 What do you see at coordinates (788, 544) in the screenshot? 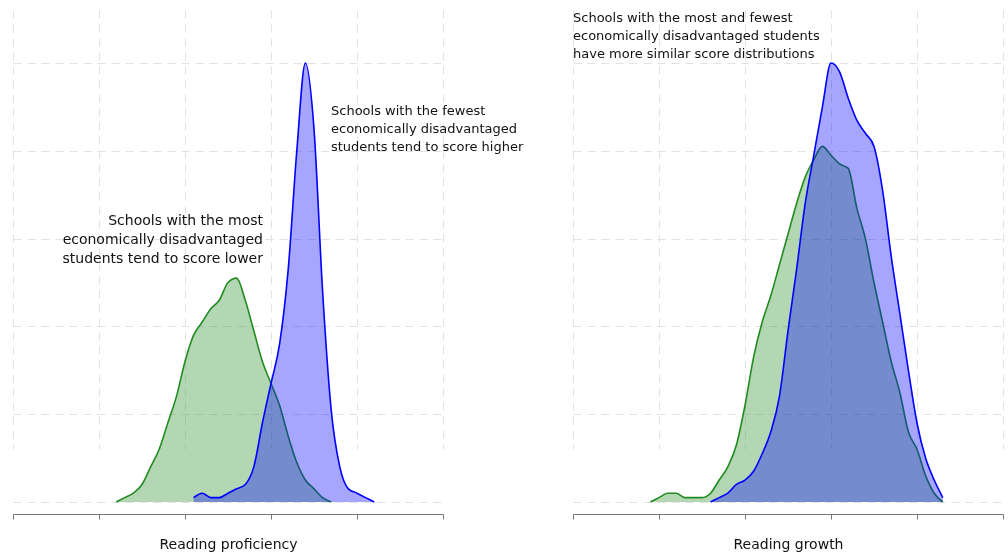
I see `x-axis-title: Reading growth` at bounding box center [788, 544].